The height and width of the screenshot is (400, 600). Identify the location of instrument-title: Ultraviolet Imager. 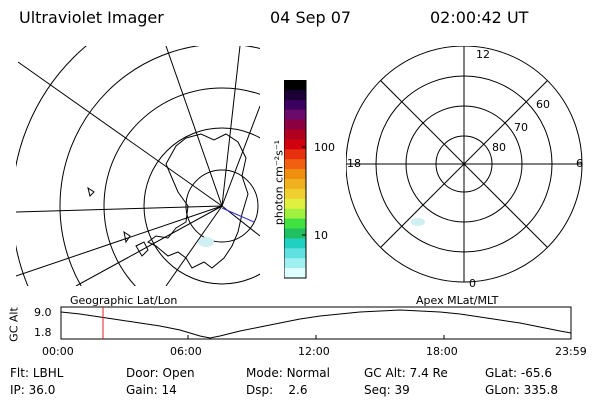
(91, 17).